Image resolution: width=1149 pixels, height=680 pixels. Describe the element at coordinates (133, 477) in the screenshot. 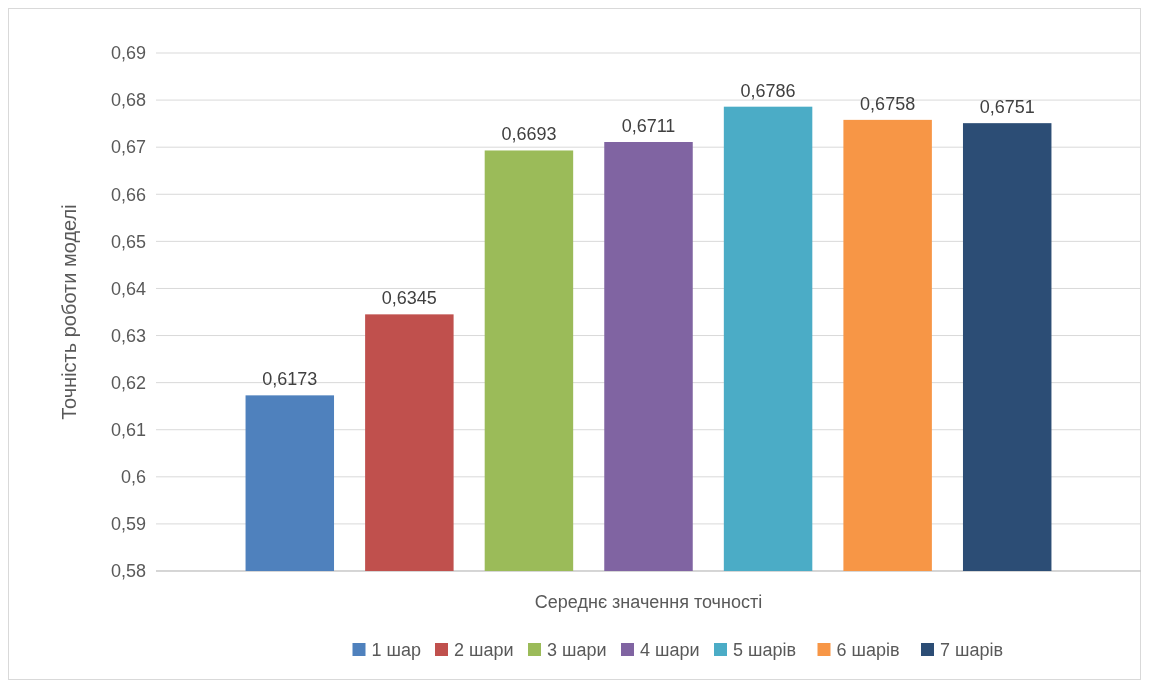

I see `y-tick-label: 0,6` at that location.